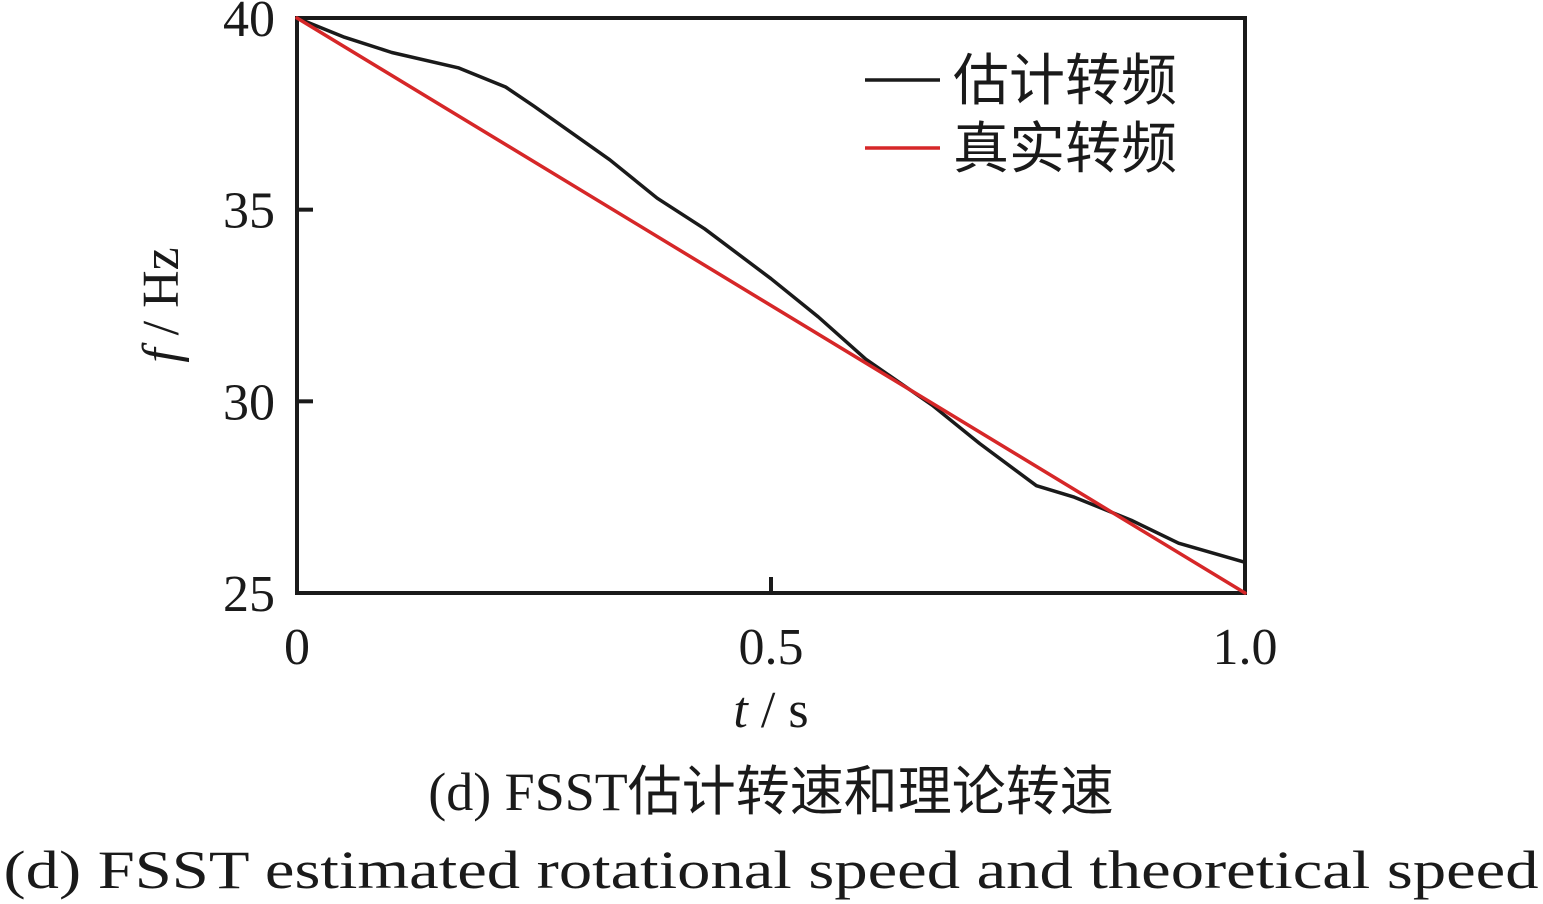  I want to click on y-tick-label: 35, so click(249, 211).